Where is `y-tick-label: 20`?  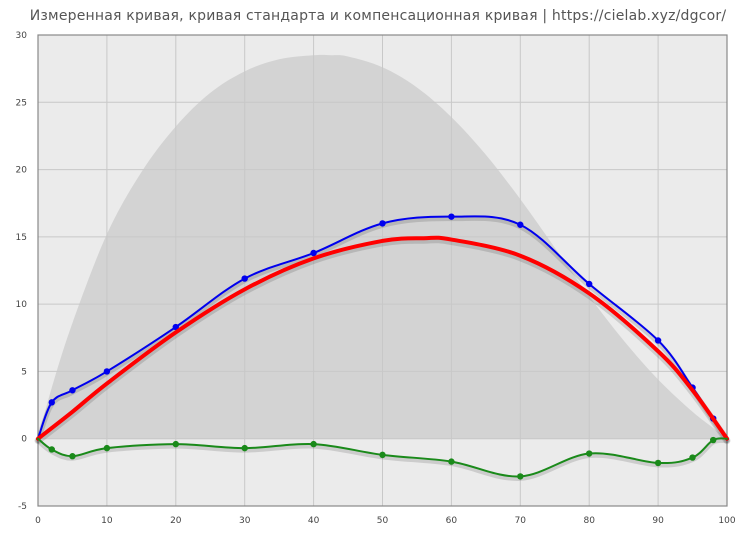 y-tick-label: 20 is located at coordinates (22, 171).